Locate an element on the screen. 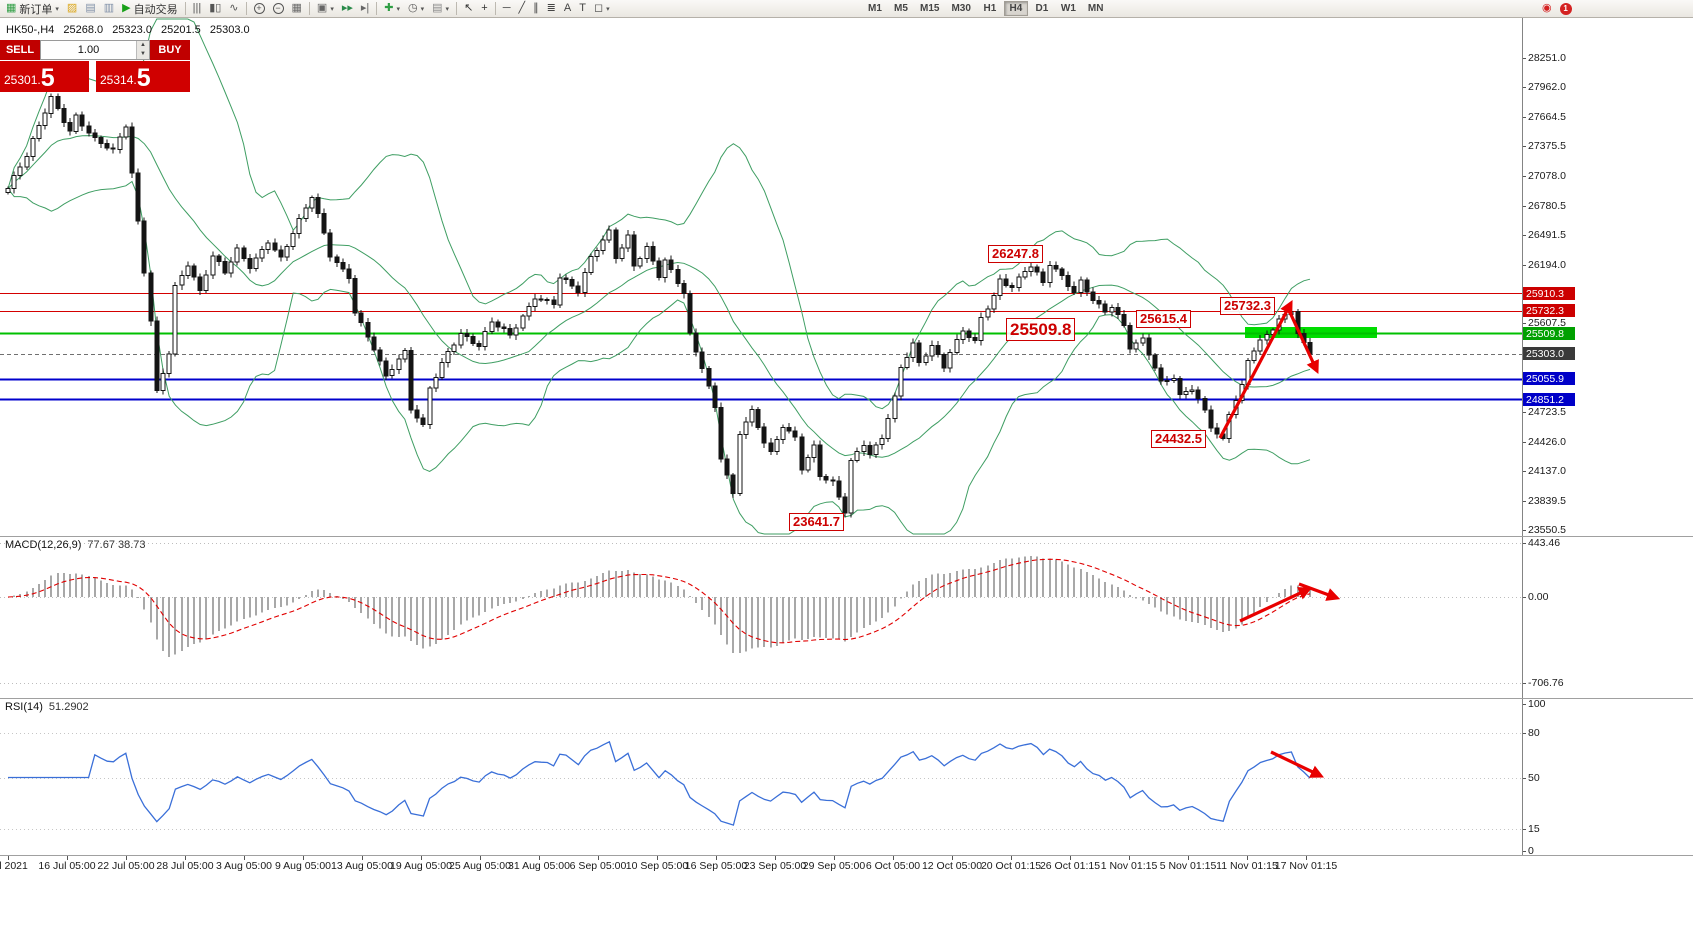  volume-stepper: 1.00 ▲ ▼ is located at coordinates (95, 50).